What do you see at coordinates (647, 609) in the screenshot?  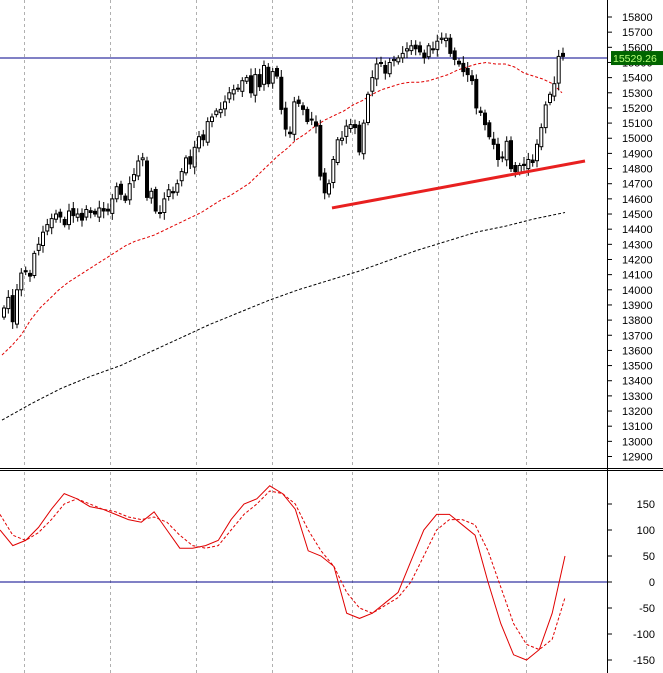 I see `y-tick-label: -50` at bounding box center [647, 609].